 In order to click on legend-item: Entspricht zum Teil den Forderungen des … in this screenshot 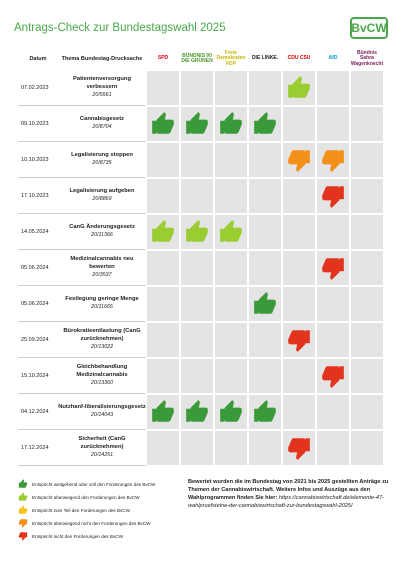, I will do `click(100, 510)`.